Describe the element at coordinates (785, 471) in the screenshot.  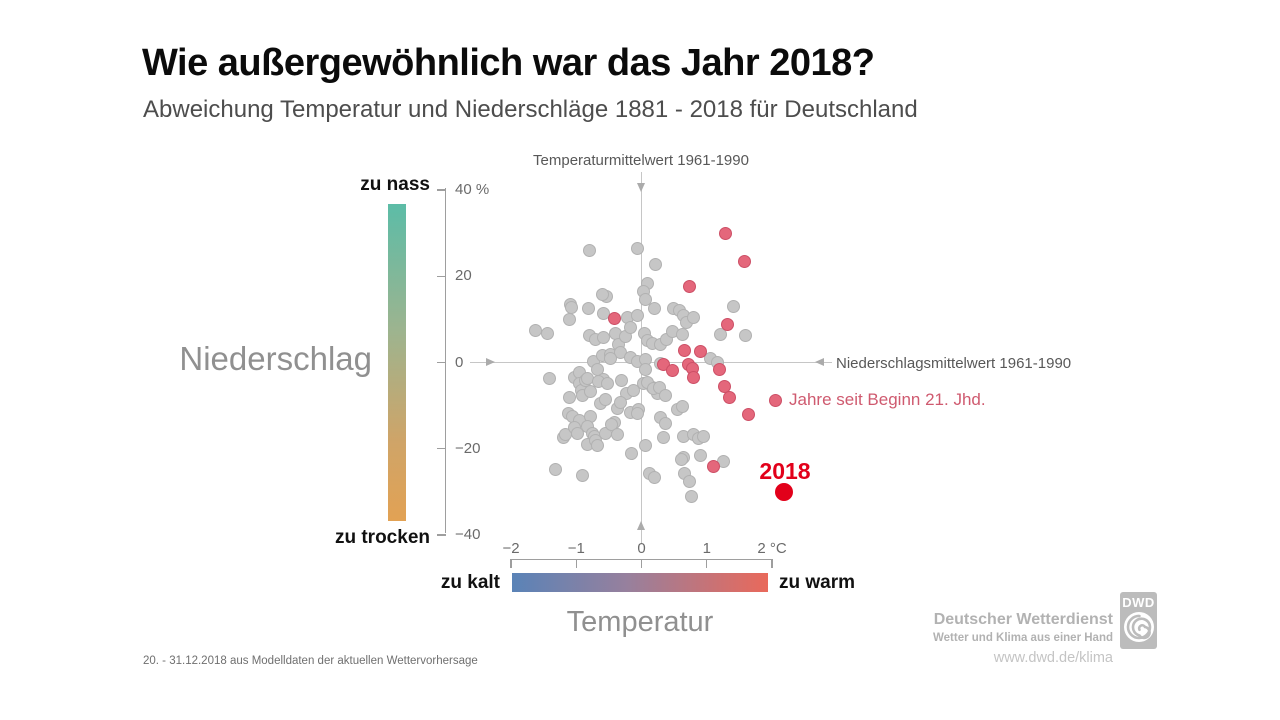
I see `label-2018: 2018` at that location.